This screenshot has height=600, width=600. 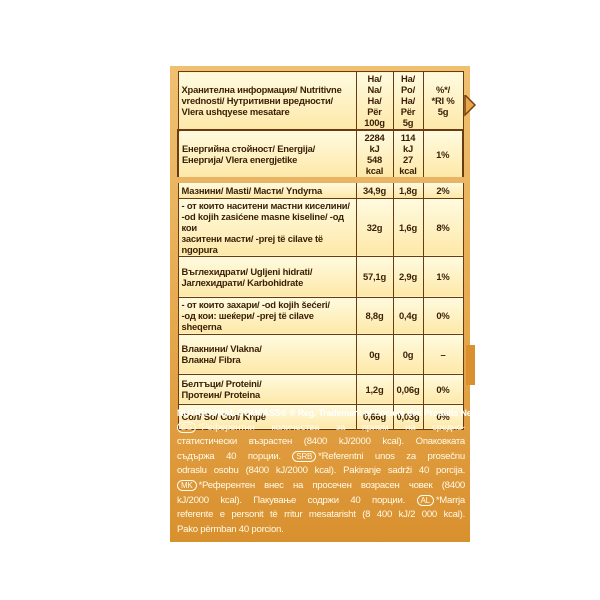 I want to click on footer-line: Pako përmban 40 porcion., so click(x=321, y=530).